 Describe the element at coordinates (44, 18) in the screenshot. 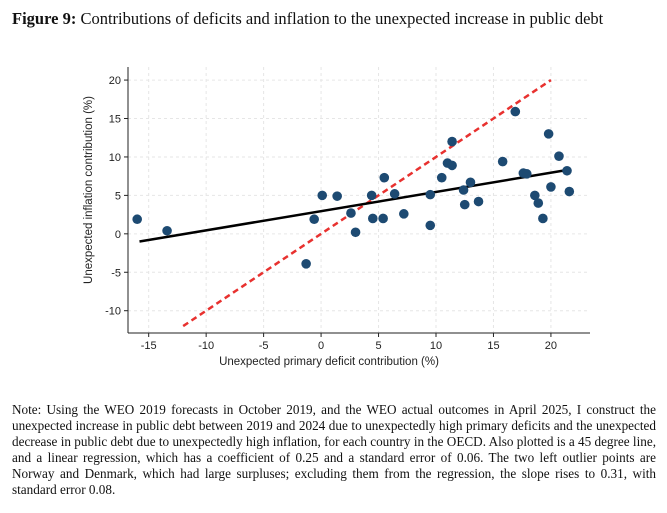

I see `figure-label: Figure 9:` at that location.